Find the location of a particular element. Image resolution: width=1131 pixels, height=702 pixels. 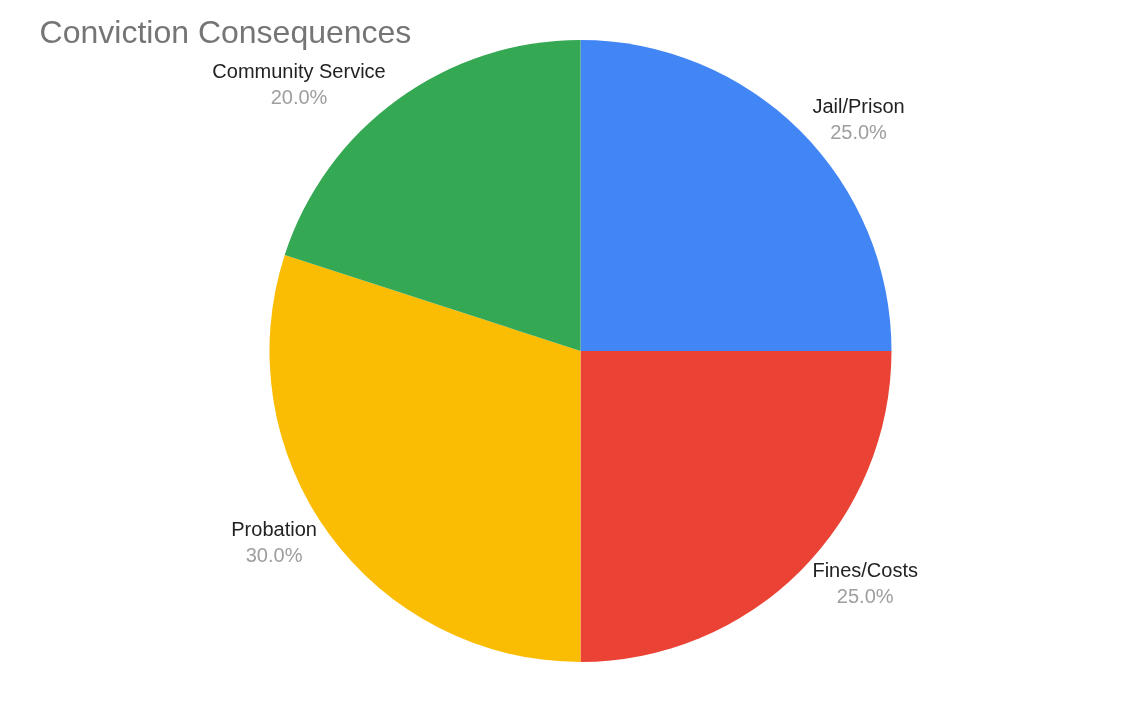

slice-label: Fines/Costs is located at coordinates (865, 569).